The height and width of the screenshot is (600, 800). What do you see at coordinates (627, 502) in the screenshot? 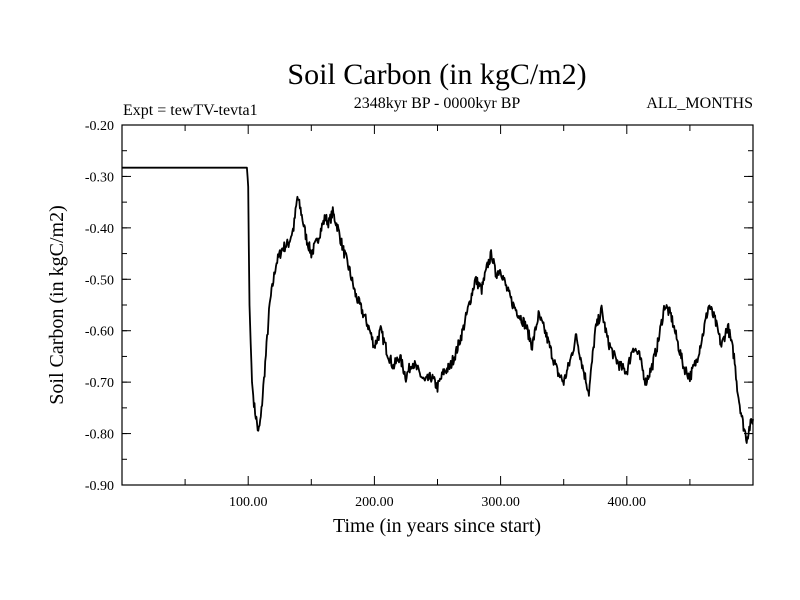
I see `x-tick-label: 400.00` at bounding box center [627, 502].